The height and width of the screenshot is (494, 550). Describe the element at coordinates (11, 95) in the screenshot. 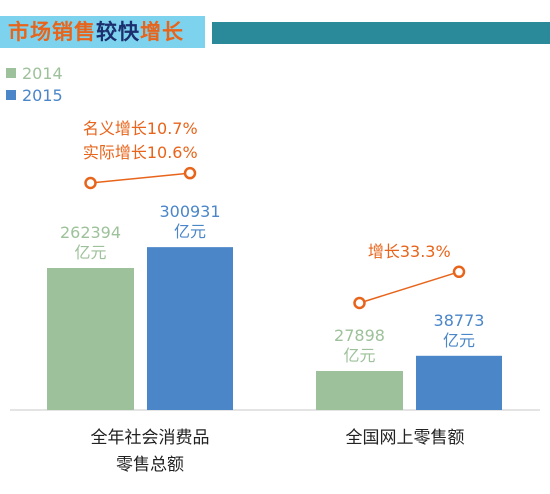

I see `legend-swatch-2015` at that location.